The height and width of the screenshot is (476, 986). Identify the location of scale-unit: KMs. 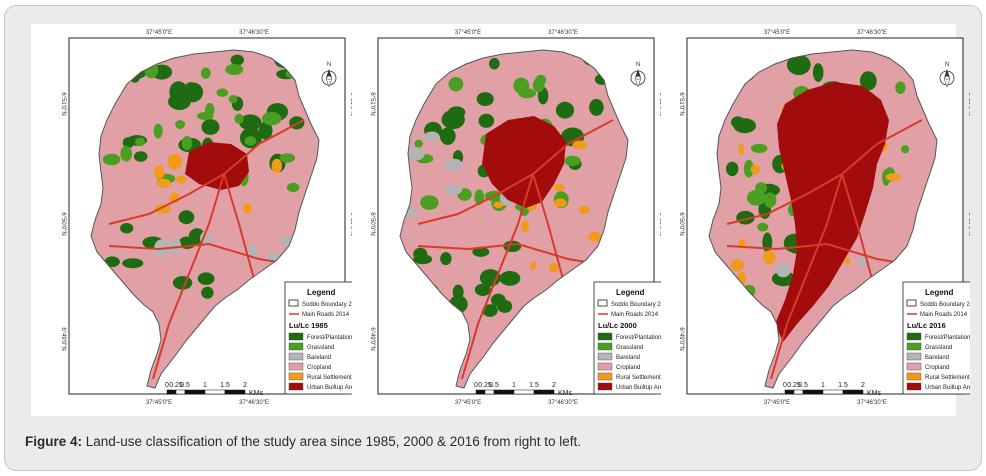
(256, 393).